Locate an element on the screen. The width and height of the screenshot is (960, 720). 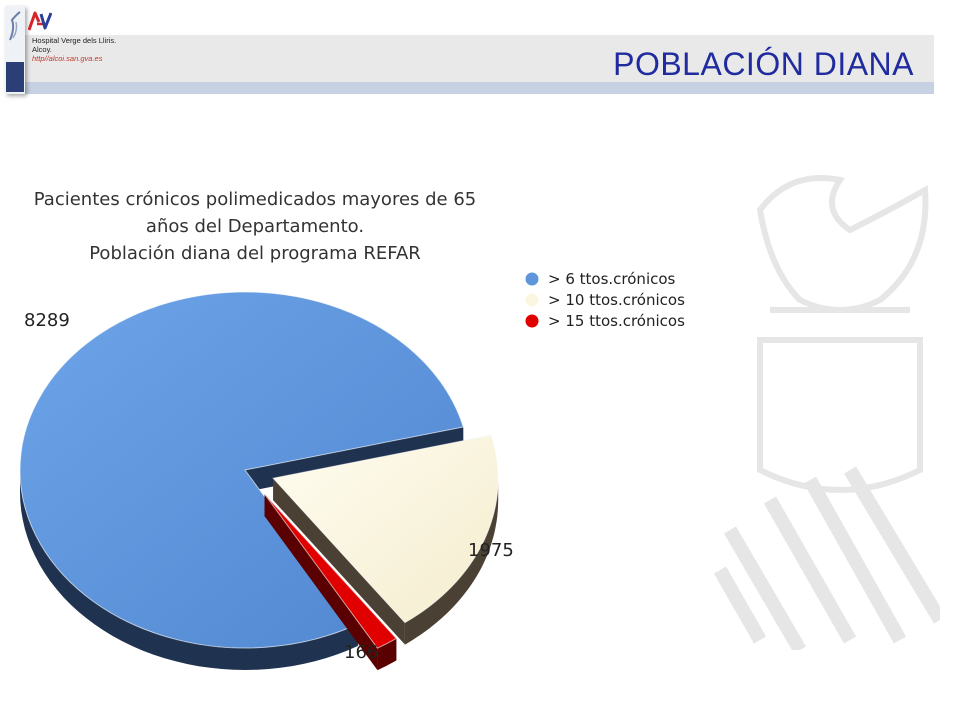
legend-label-2: > 10 ttos.crónicos is located at coordinates (616, 300).